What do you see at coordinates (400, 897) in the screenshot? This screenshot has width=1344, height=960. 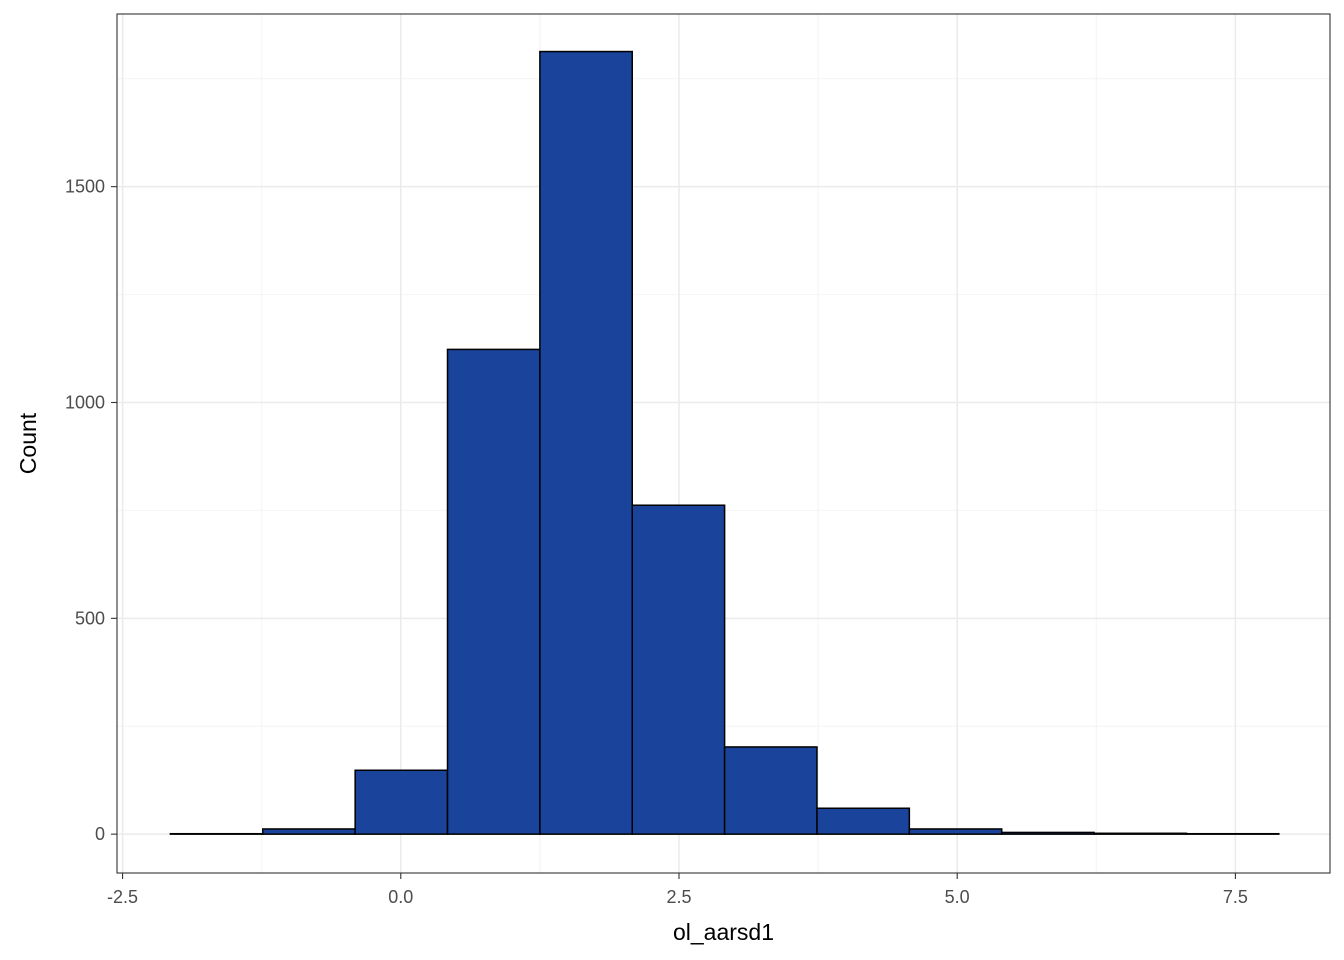 I see `x-tick-label: 0.0` at bounding box center [400, 897].